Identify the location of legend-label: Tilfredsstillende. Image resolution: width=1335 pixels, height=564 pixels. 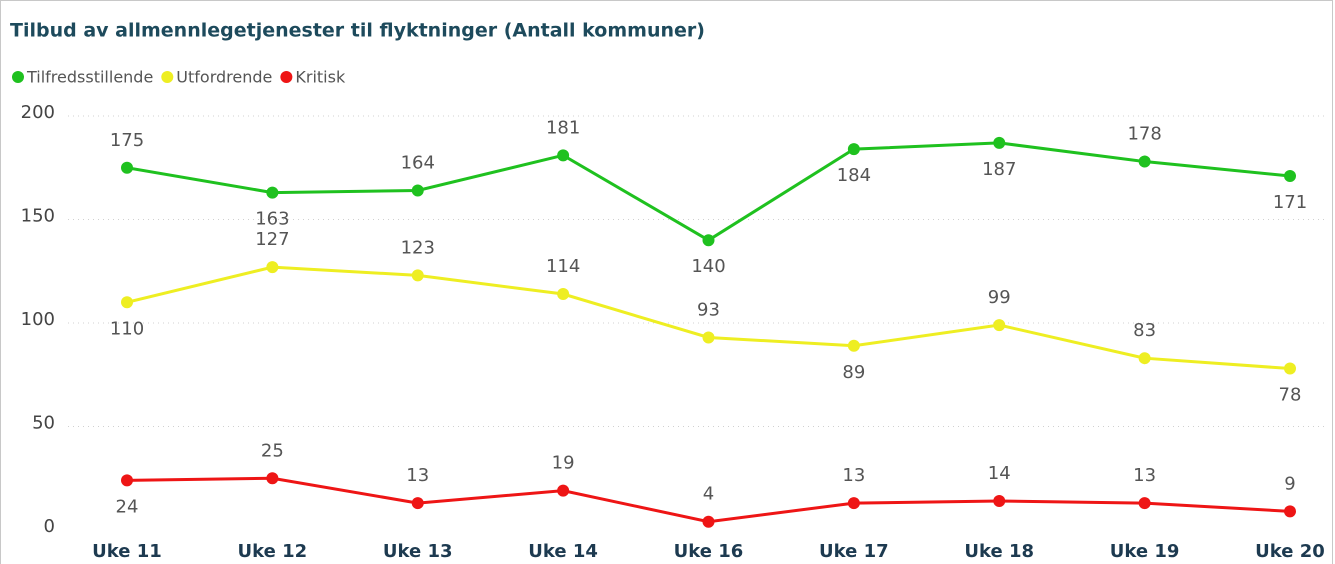
(89, 77).